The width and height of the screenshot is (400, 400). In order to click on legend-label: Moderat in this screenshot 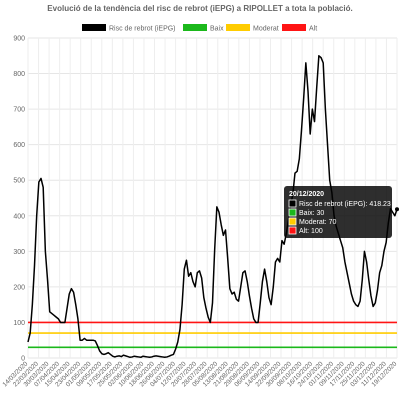, I will do `click(266, 29)`.